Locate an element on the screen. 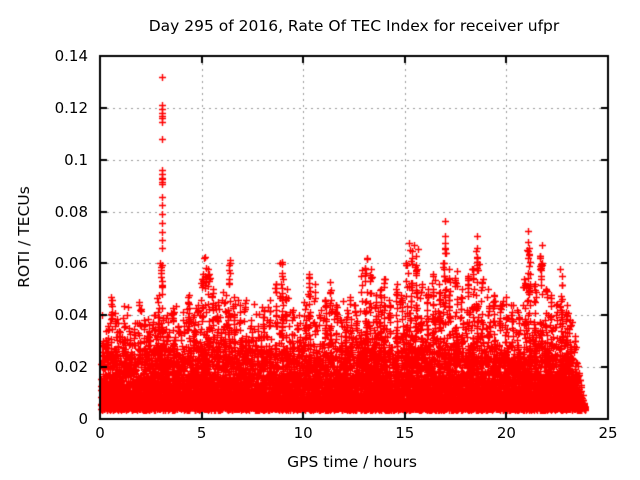  x-tick-label: 25 is located at coordinates (608, 433).